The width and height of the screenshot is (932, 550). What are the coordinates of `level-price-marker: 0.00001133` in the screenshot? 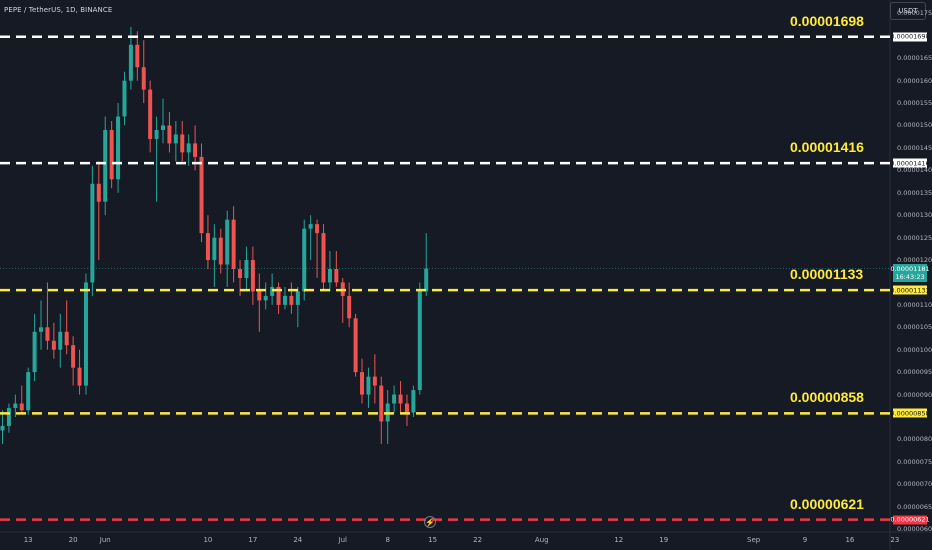 It's located at (910, 290).